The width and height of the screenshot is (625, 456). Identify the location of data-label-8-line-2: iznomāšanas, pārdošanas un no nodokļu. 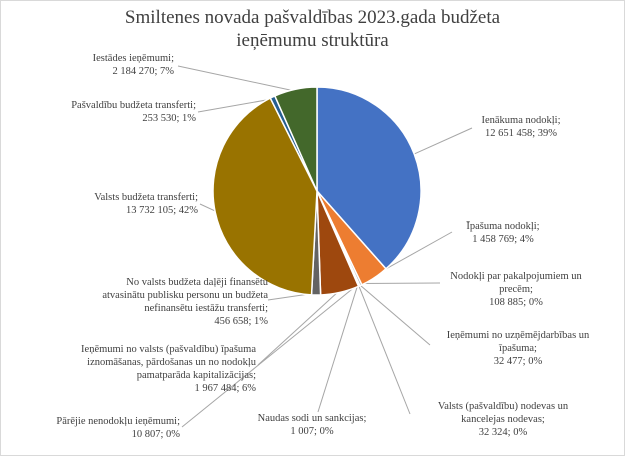
(171, 362).